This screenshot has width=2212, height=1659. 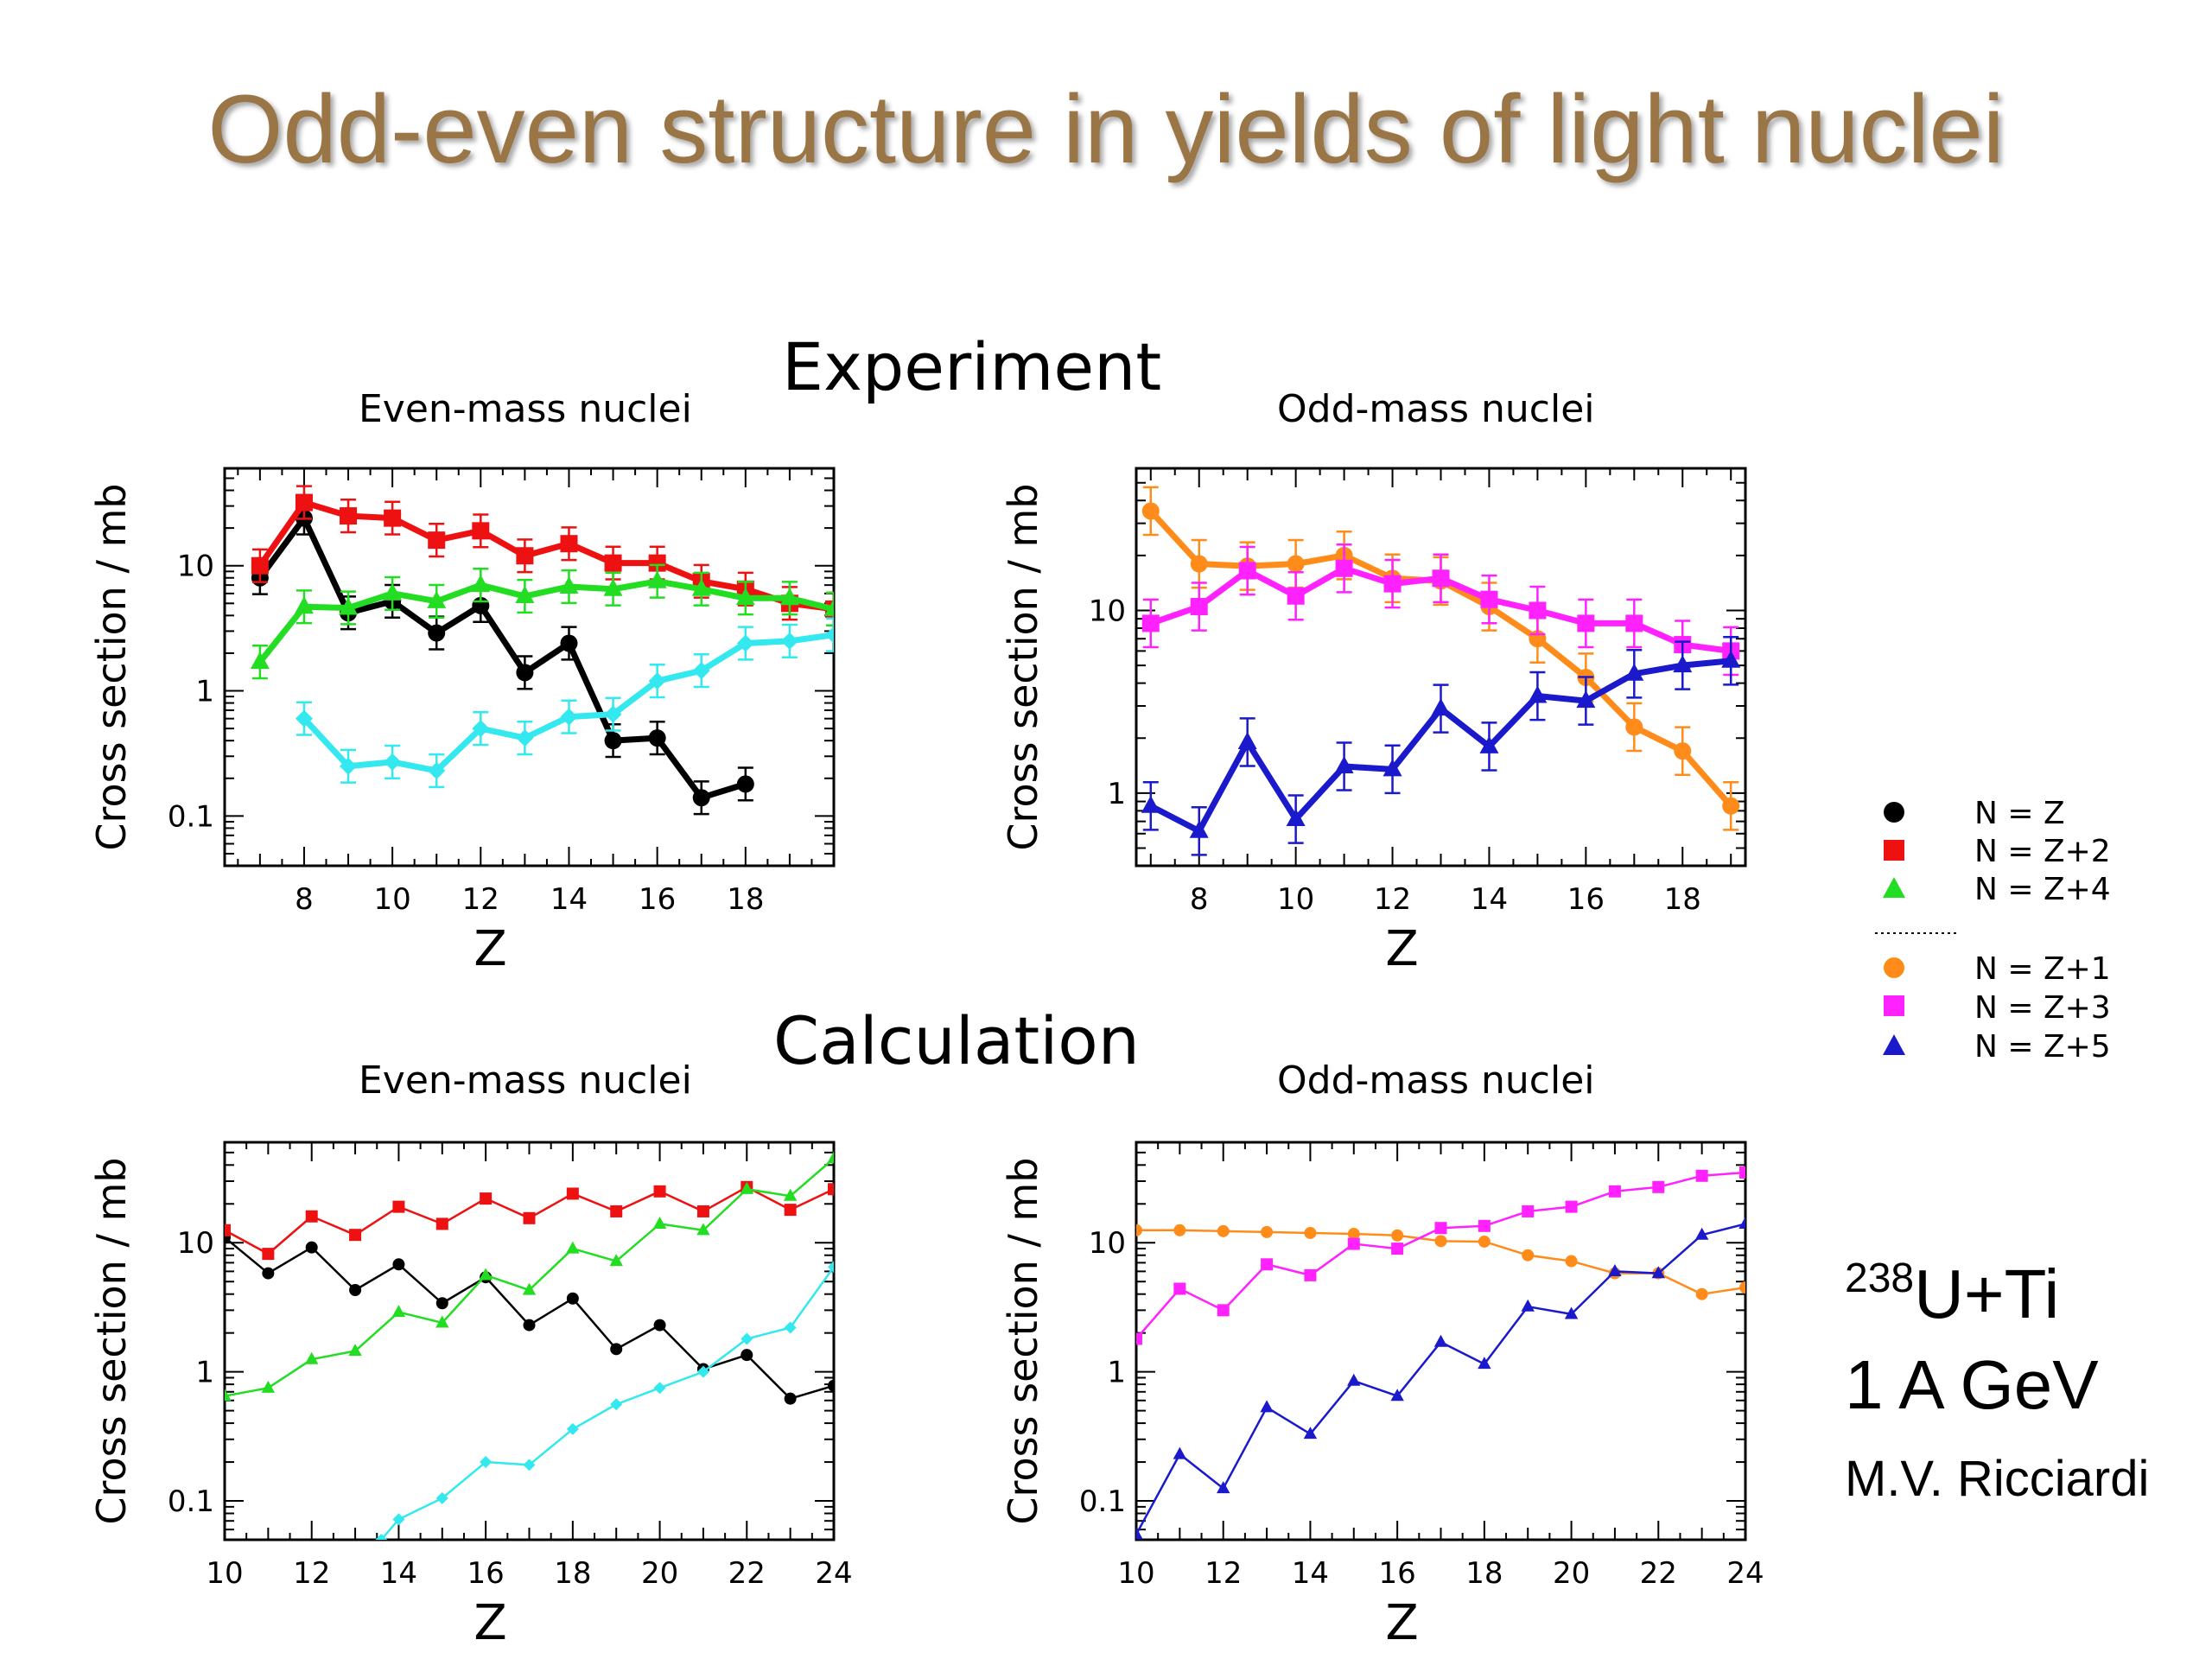 What do you see at coordinates (659, 1573) in the screenshot?
I see `x-tick-label: 20` at bounding box center [659, 1573].